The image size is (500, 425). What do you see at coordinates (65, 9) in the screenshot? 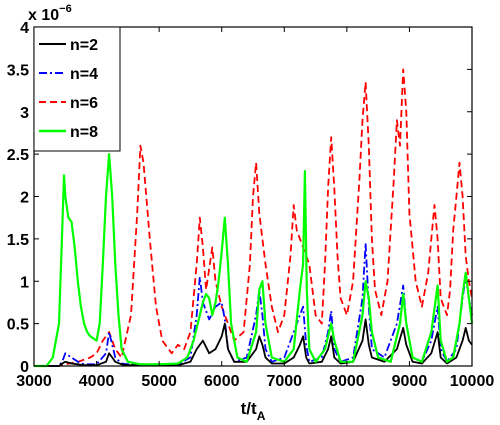
I see `y-multiplier-exponent: −6` at bounding box center [65, 9].